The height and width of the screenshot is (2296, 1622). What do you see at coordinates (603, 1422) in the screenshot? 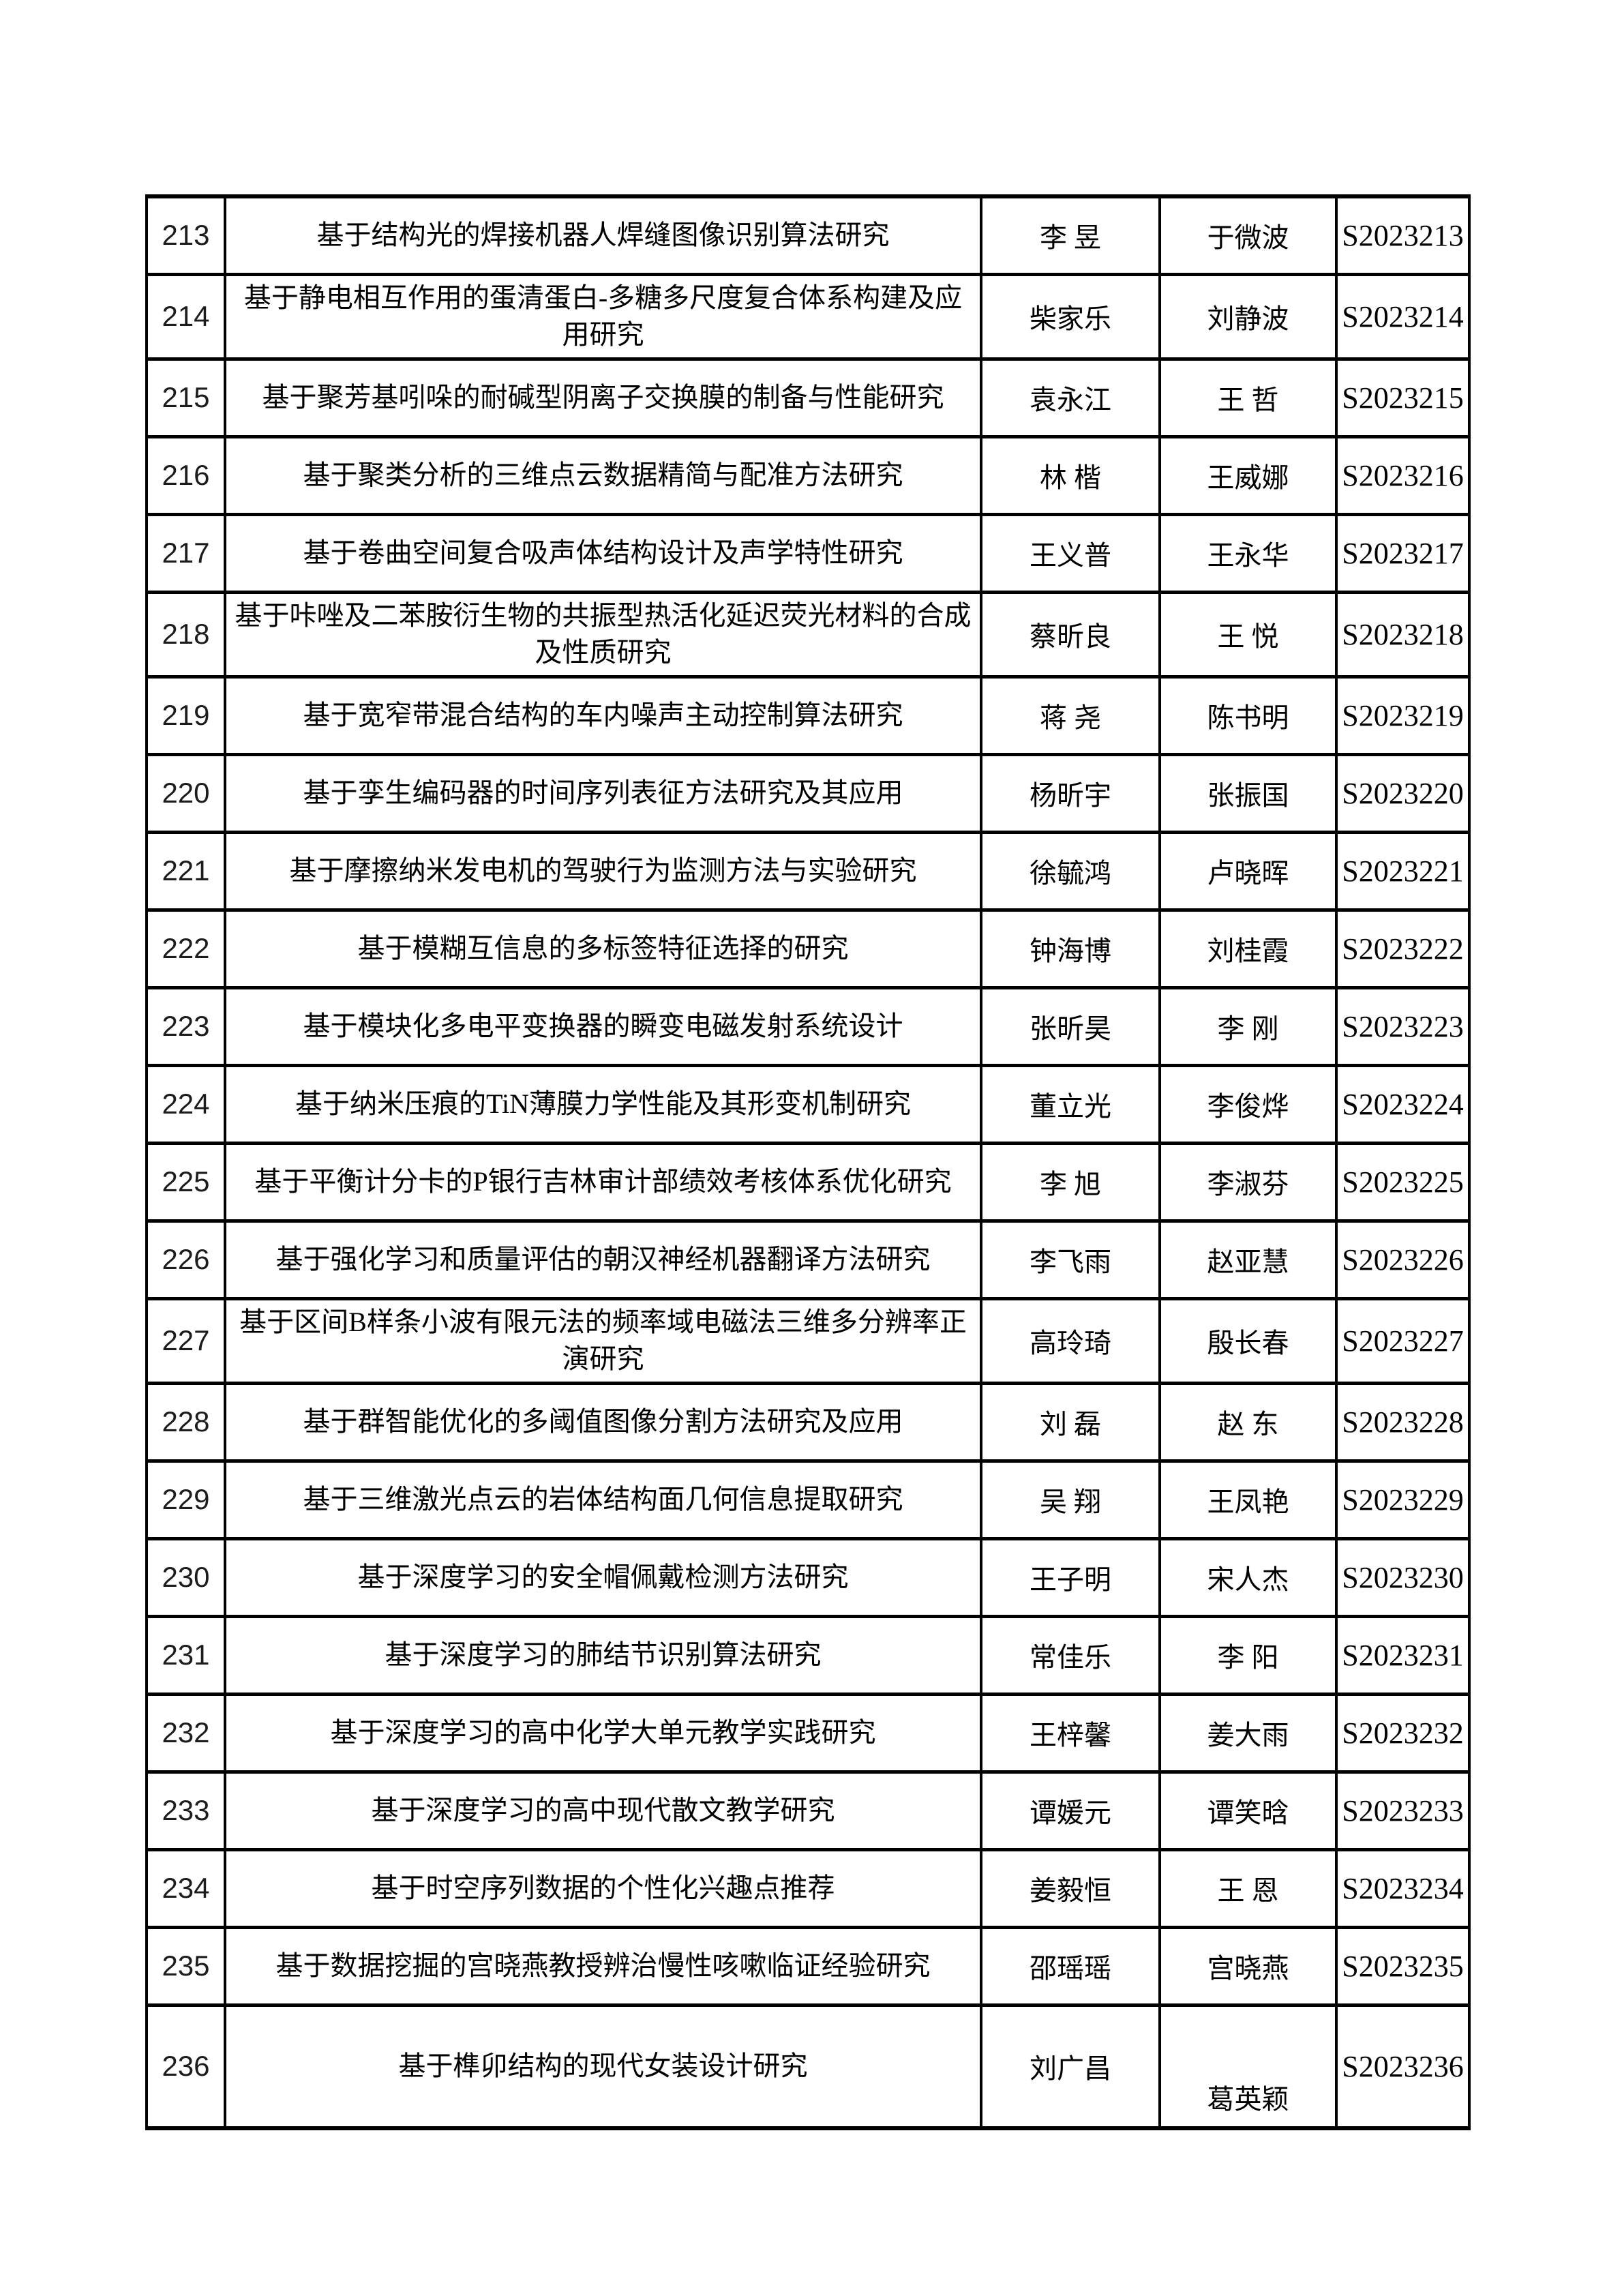
I see `project-title-cell: 基于群智能优化的多阈值图像分割方法研究及应用` at bounding box center [603, 1422].